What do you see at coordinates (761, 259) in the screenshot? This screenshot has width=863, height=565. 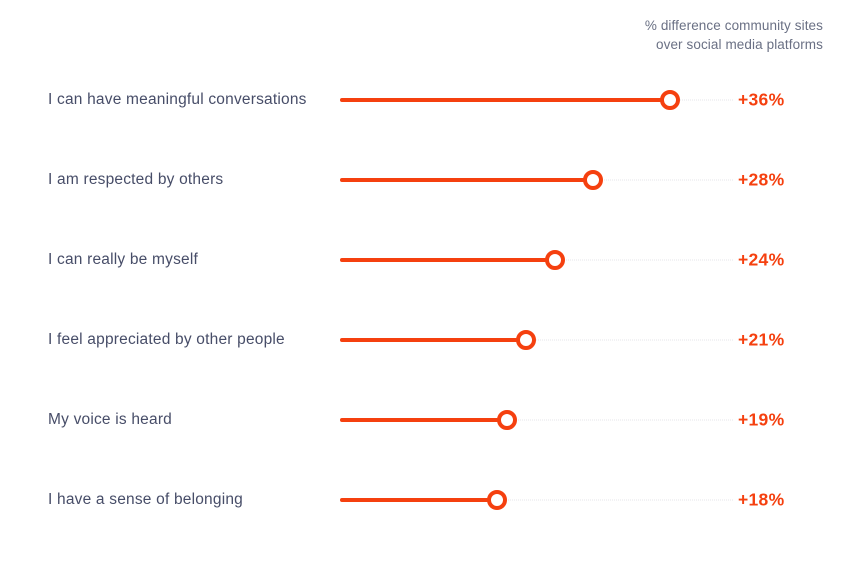 I see `value-label: +24%` at bounding box center [761, 259].